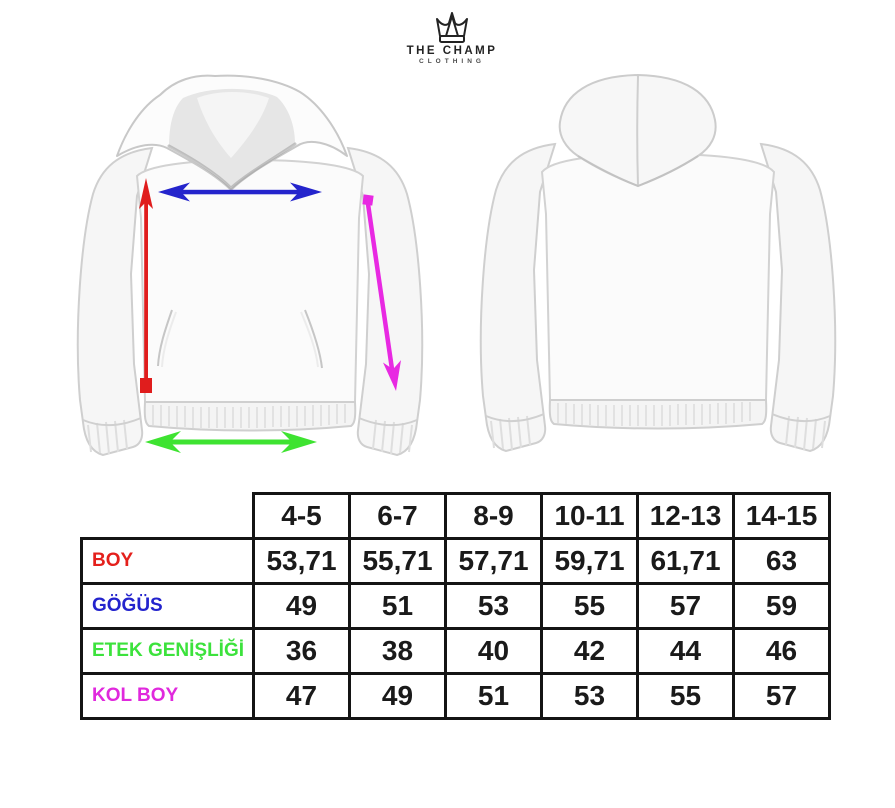 The width and height of the screenshot is (895, 808). I want to click on boy-length-arrow, so click(146, 285).